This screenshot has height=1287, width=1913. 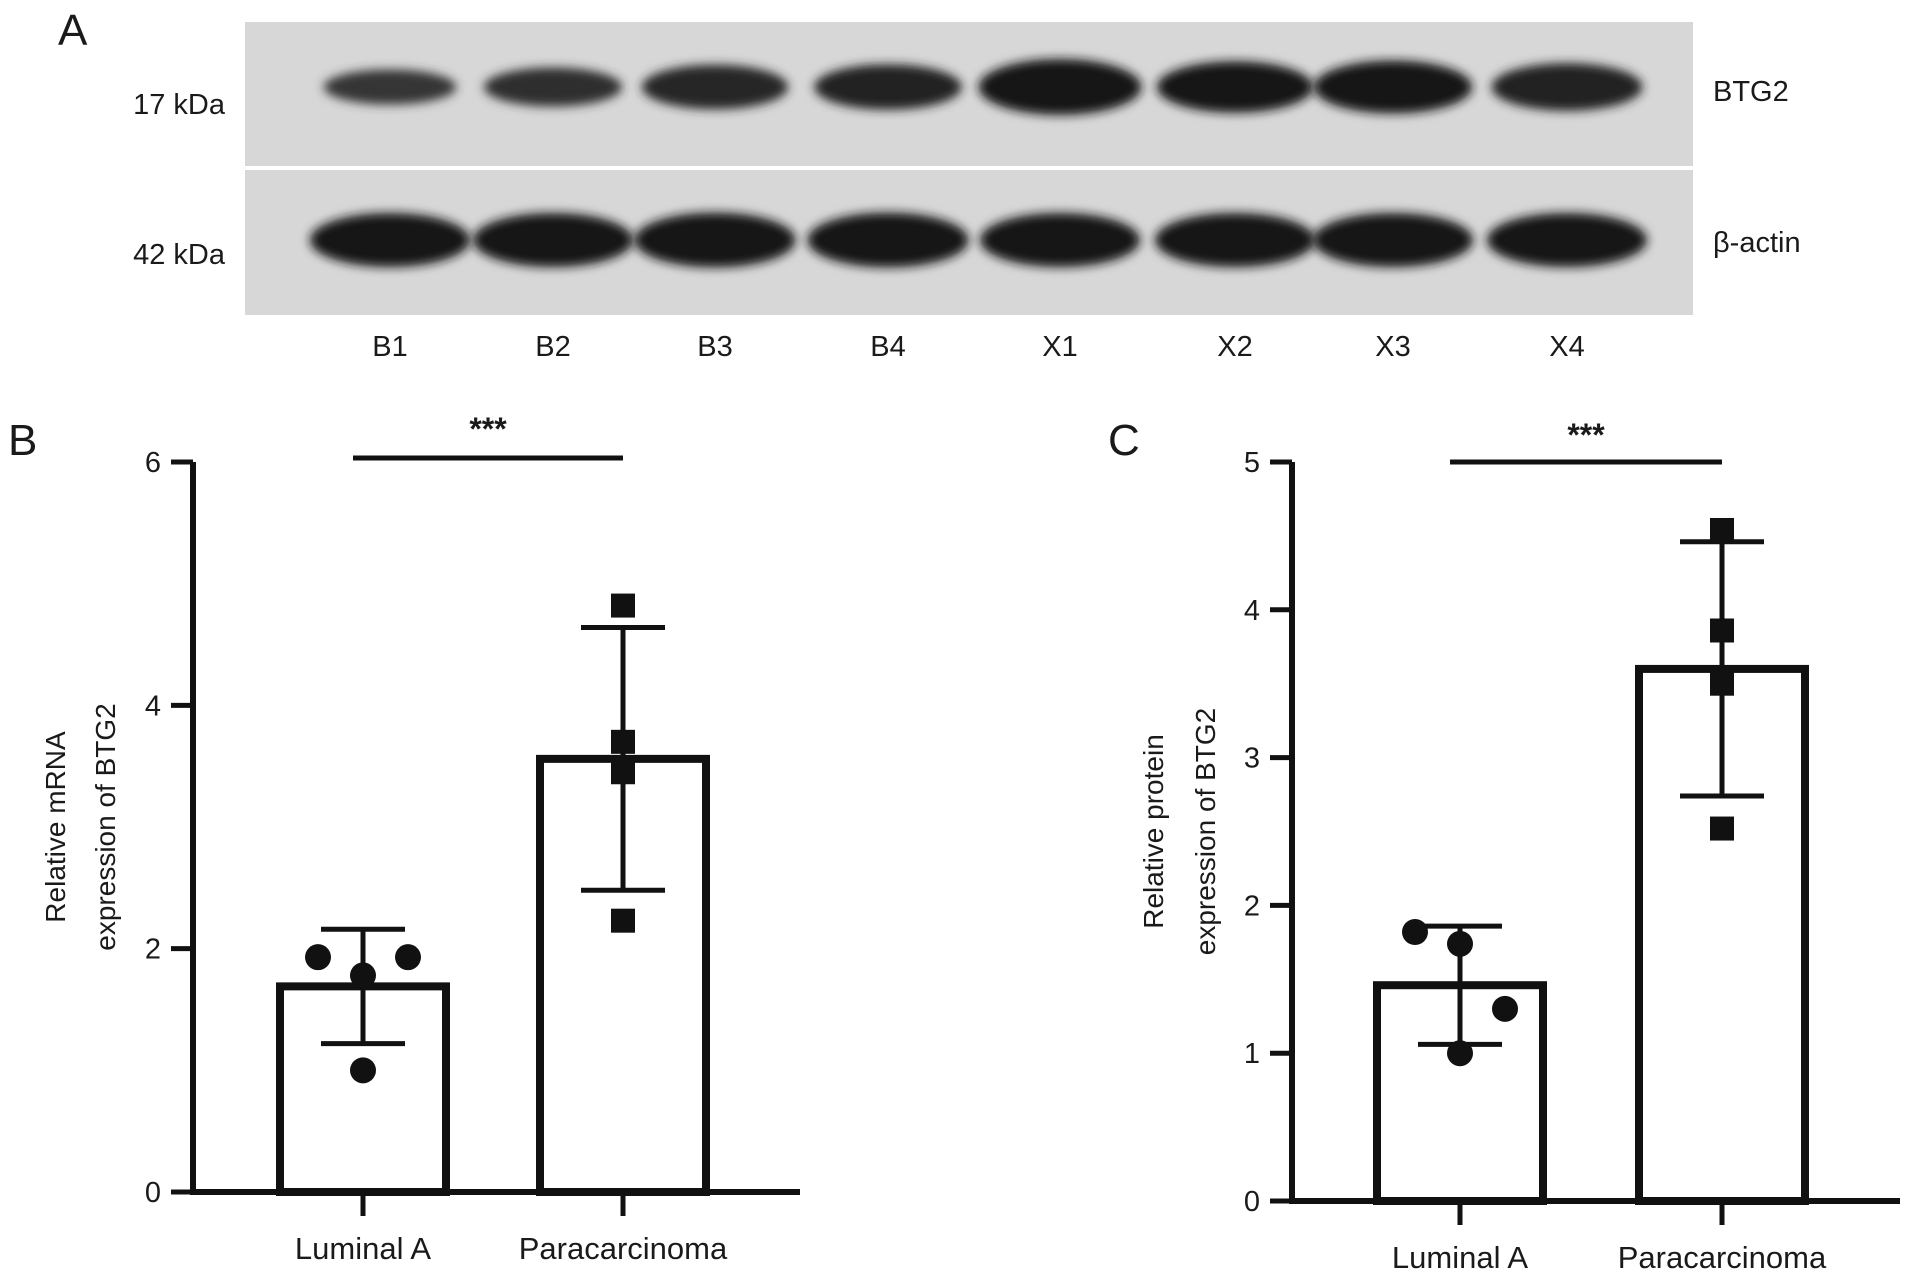 I want to click on band-actin-X3, so click(x=1393, y=240).